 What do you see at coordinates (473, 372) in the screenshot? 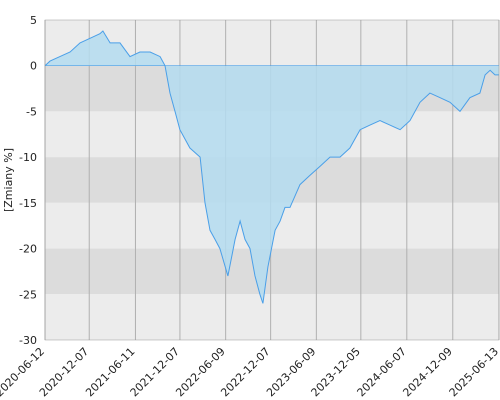
I see `x-tick-label: 2025-06-13` at bounding box center [473, 372].